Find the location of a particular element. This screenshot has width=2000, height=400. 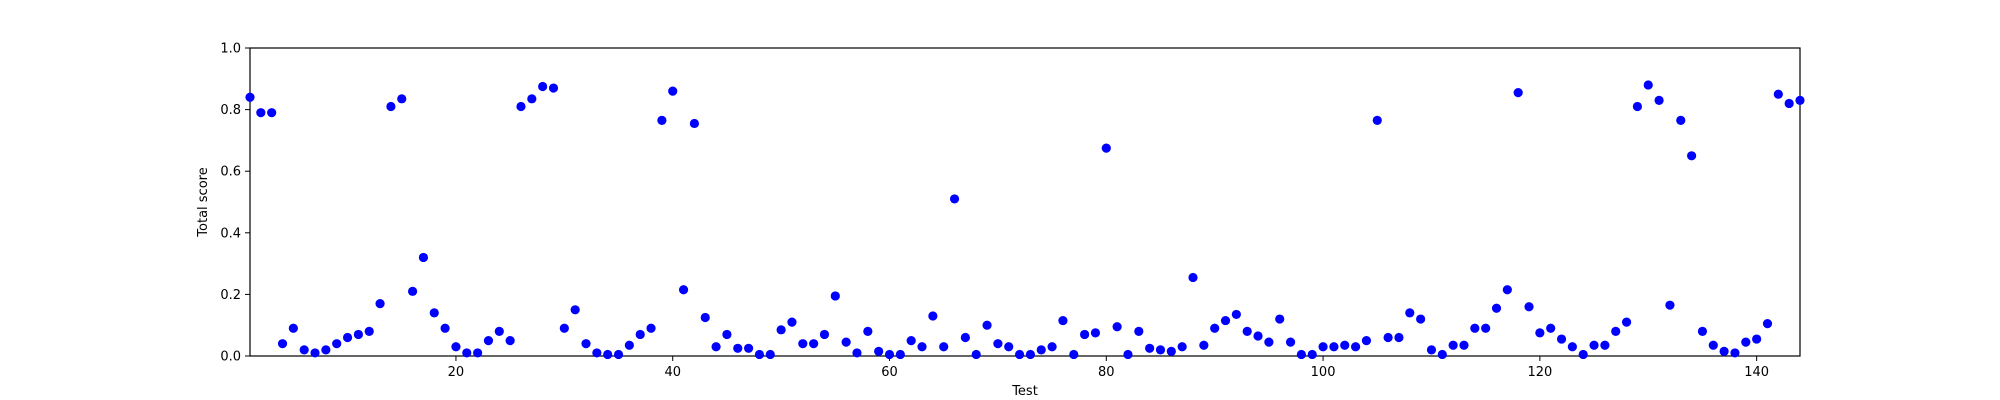

x-axis: 20 40 60 80 100 120 140 is located at coordinates (1108, 368).